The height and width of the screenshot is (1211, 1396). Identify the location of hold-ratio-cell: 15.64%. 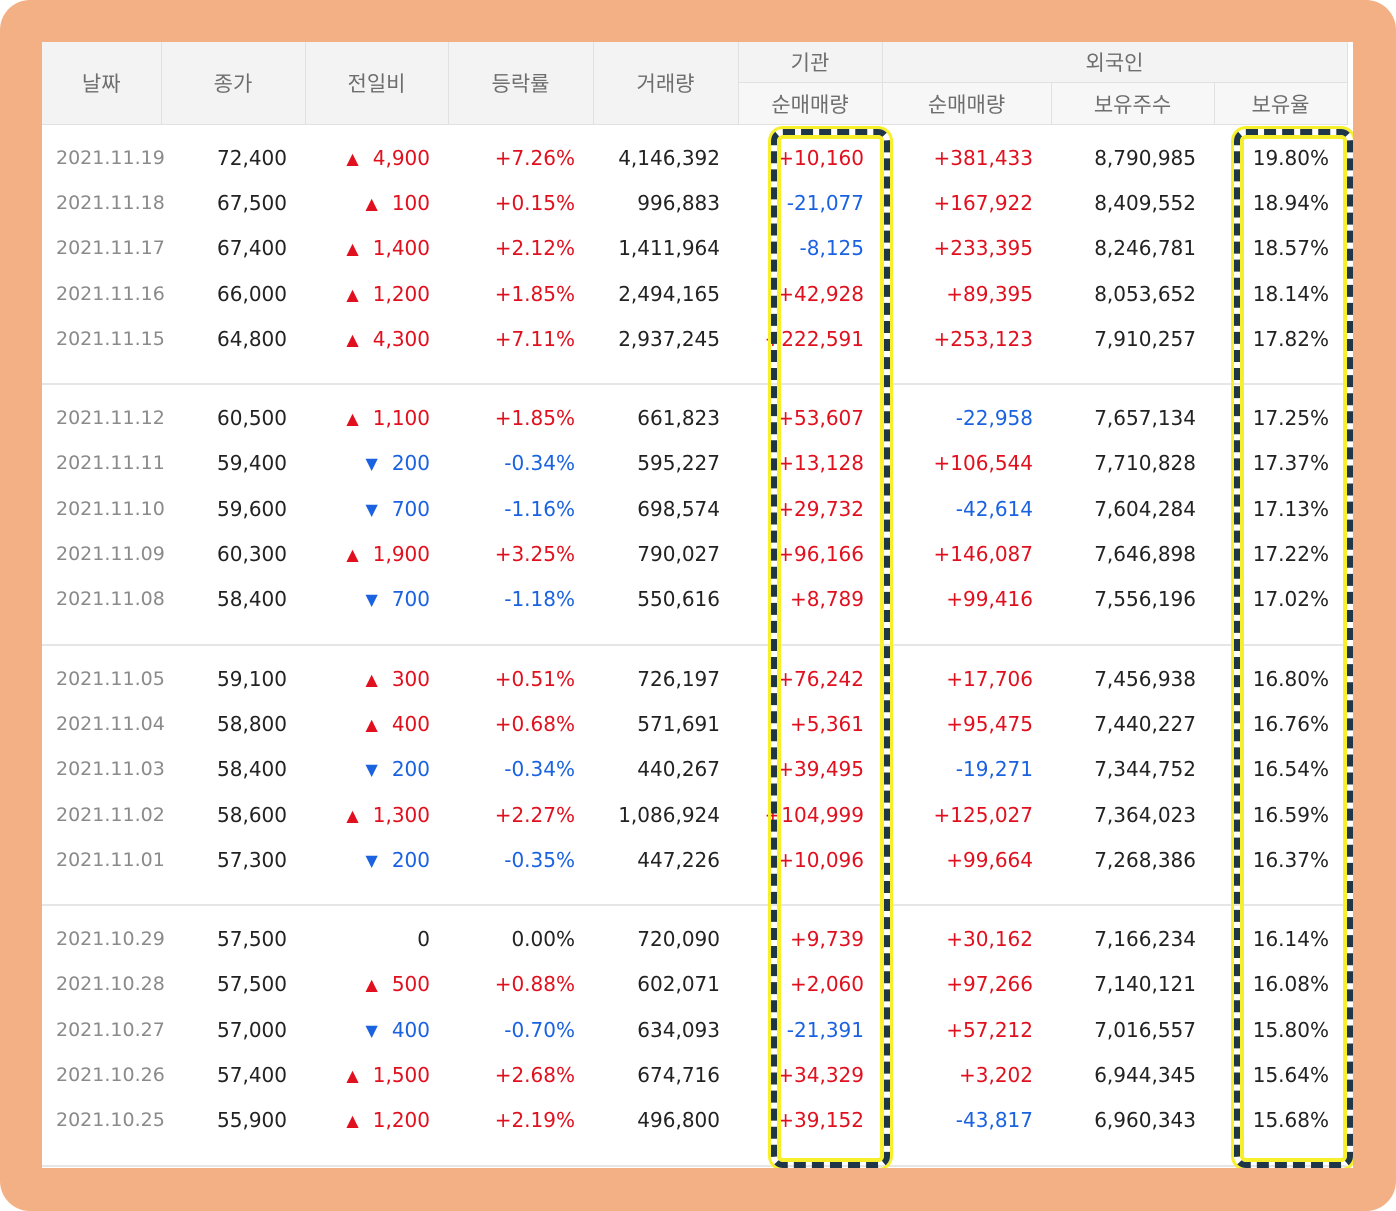
(1290, 1074).